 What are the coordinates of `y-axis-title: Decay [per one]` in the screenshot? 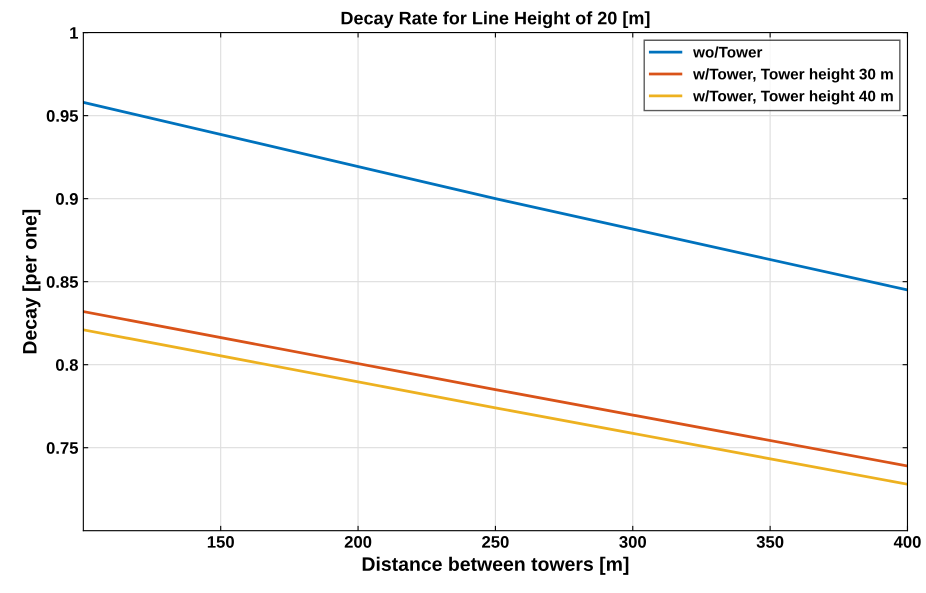 It's located at (31, 282).